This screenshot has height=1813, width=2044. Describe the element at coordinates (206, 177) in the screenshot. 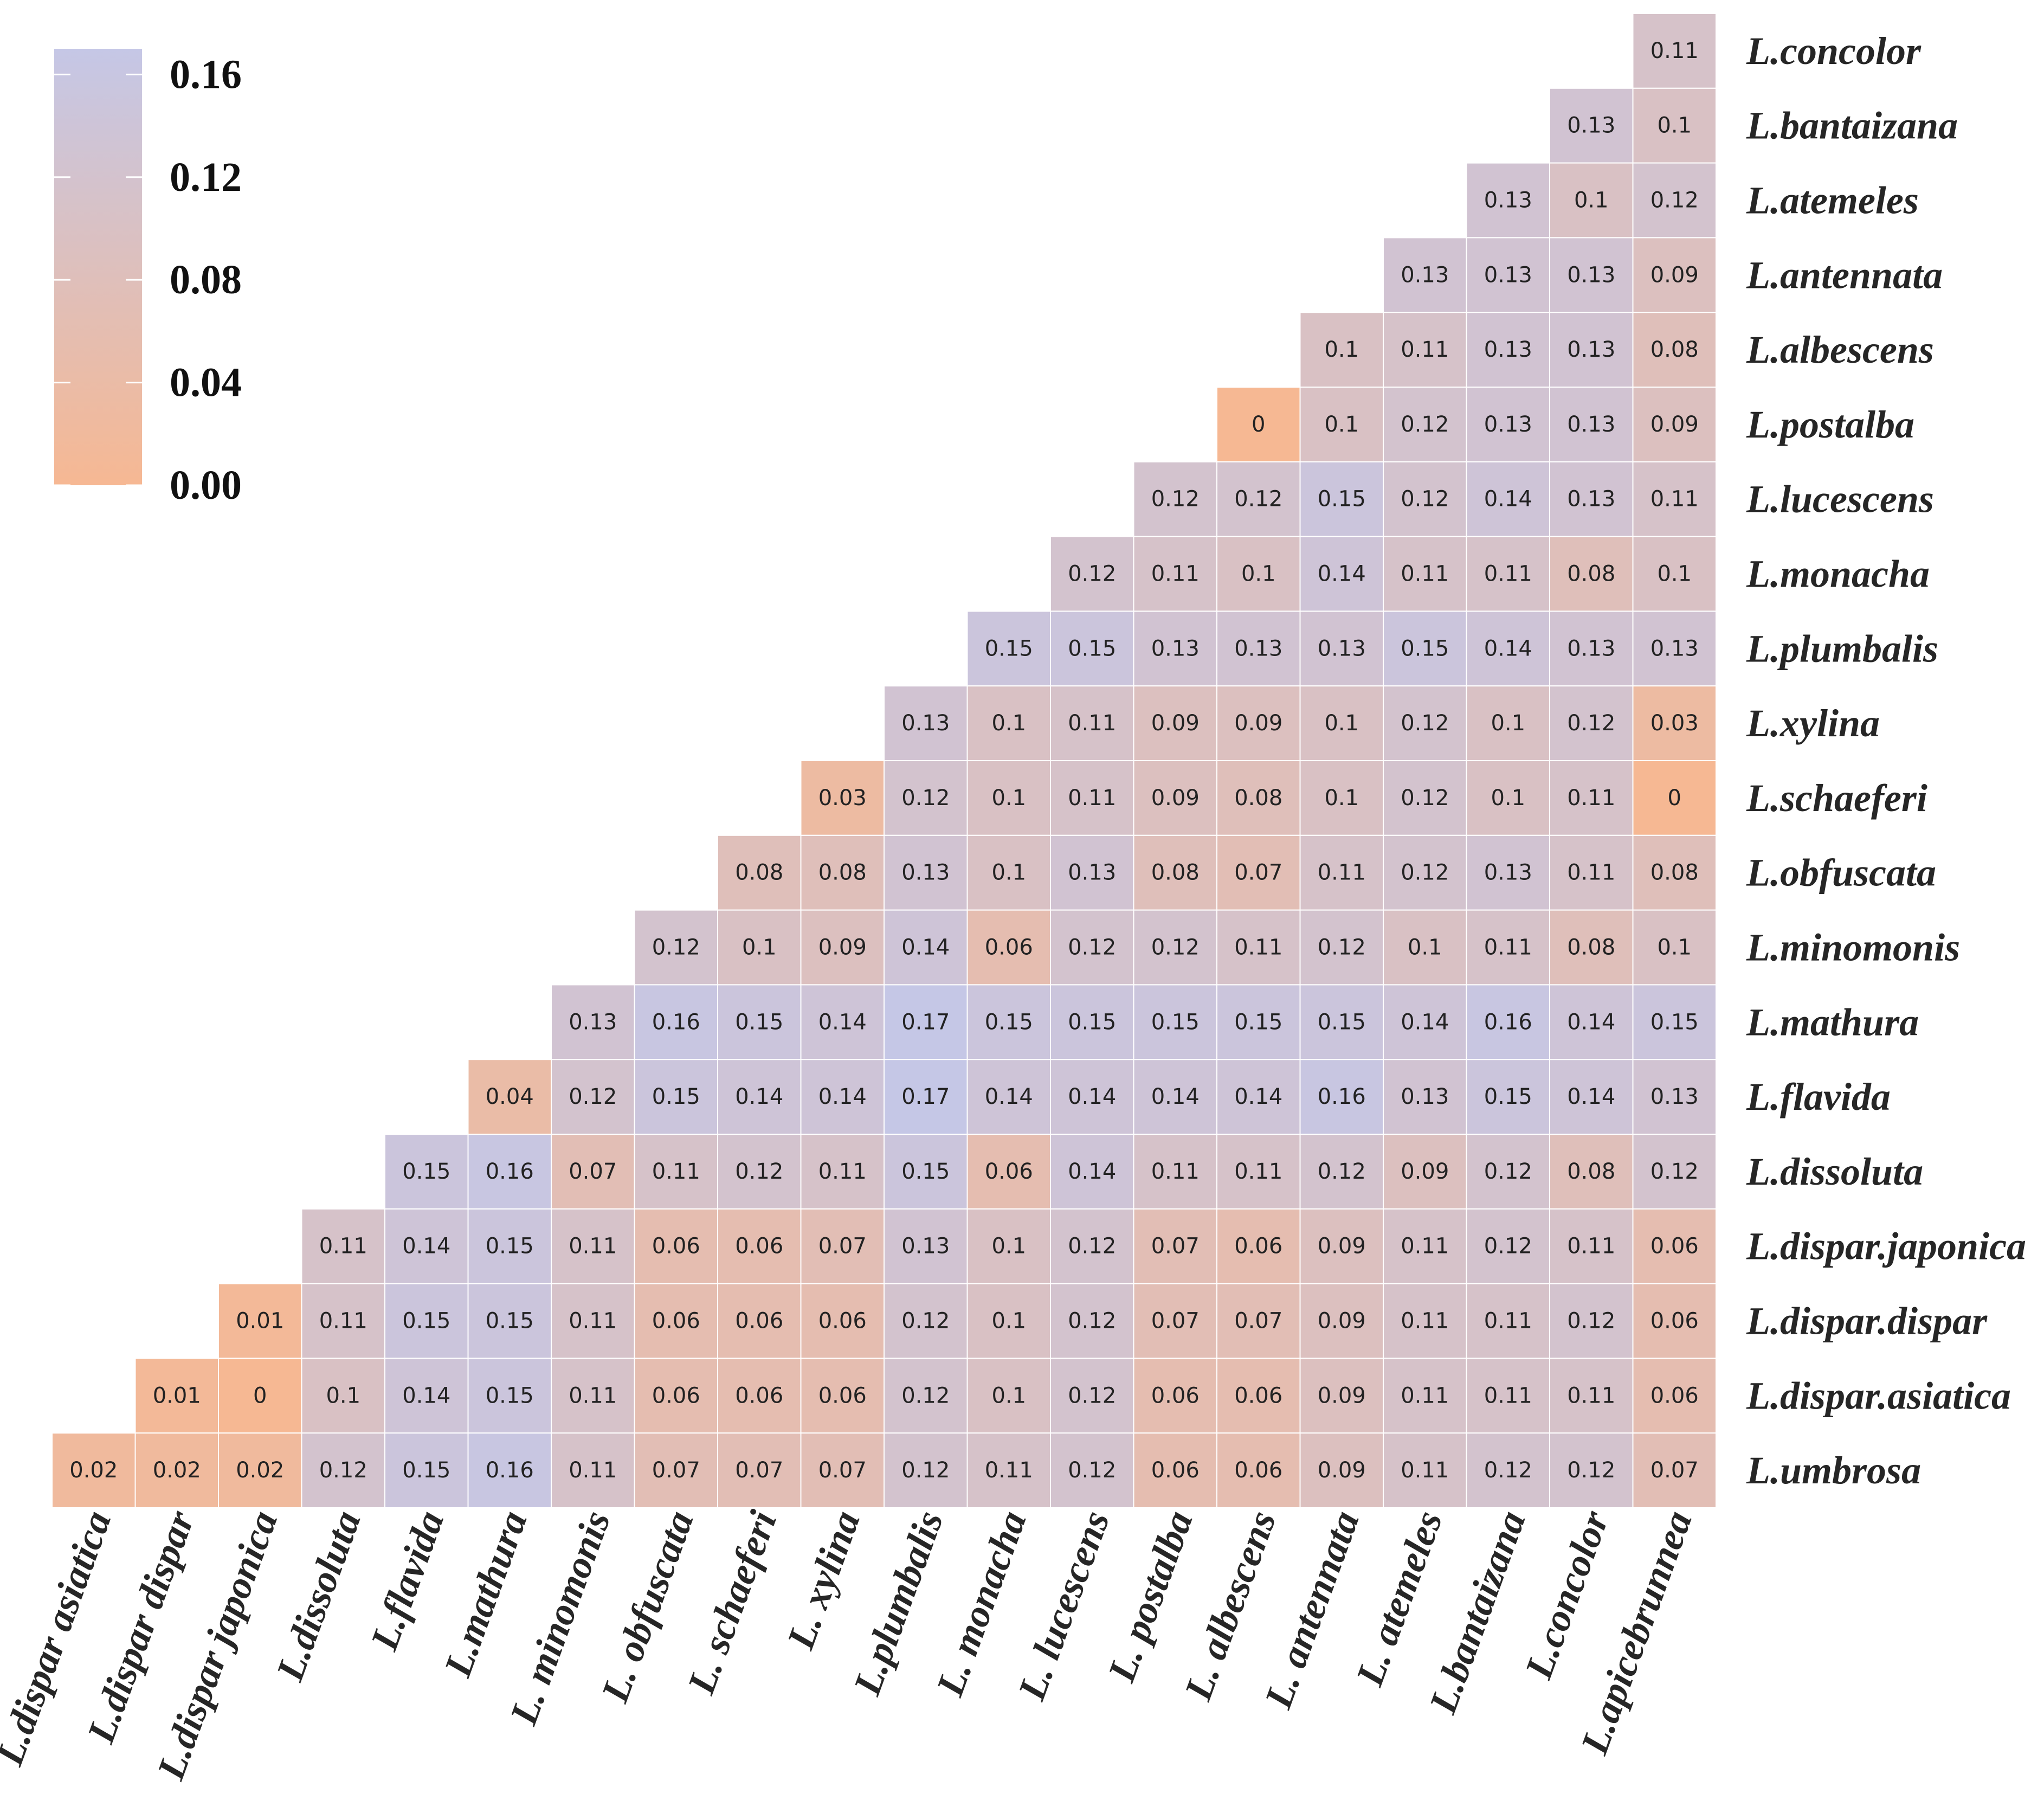

I see `colorbar-tick-label: 0.12` at that location.